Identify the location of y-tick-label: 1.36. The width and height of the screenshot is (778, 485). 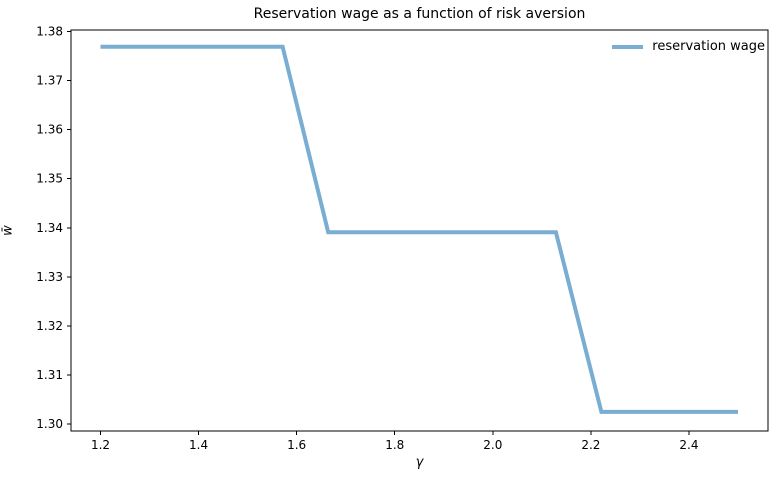
(49, 130).